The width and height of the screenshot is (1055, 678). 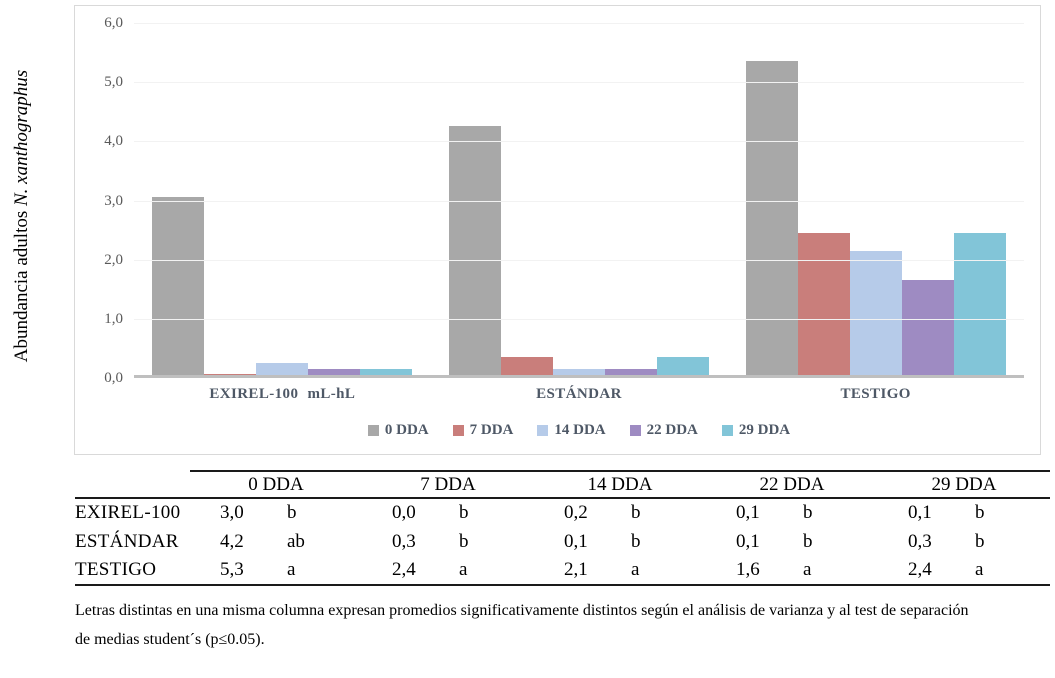 I want to click on table-corner-cell, so click(x=132, y=485).